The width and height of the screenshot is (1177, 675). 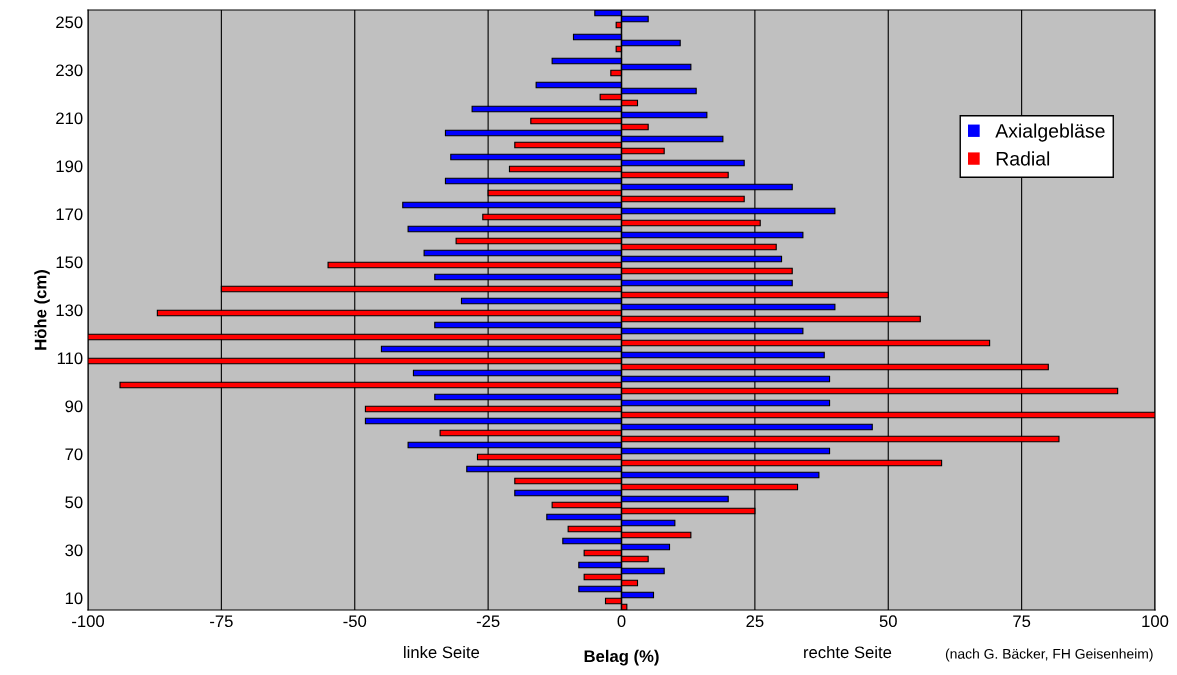 What do you see at coordinates (1023, 158) in the screenshot?
I see `legend-label: Radial` at bounding box center [1023, 158].